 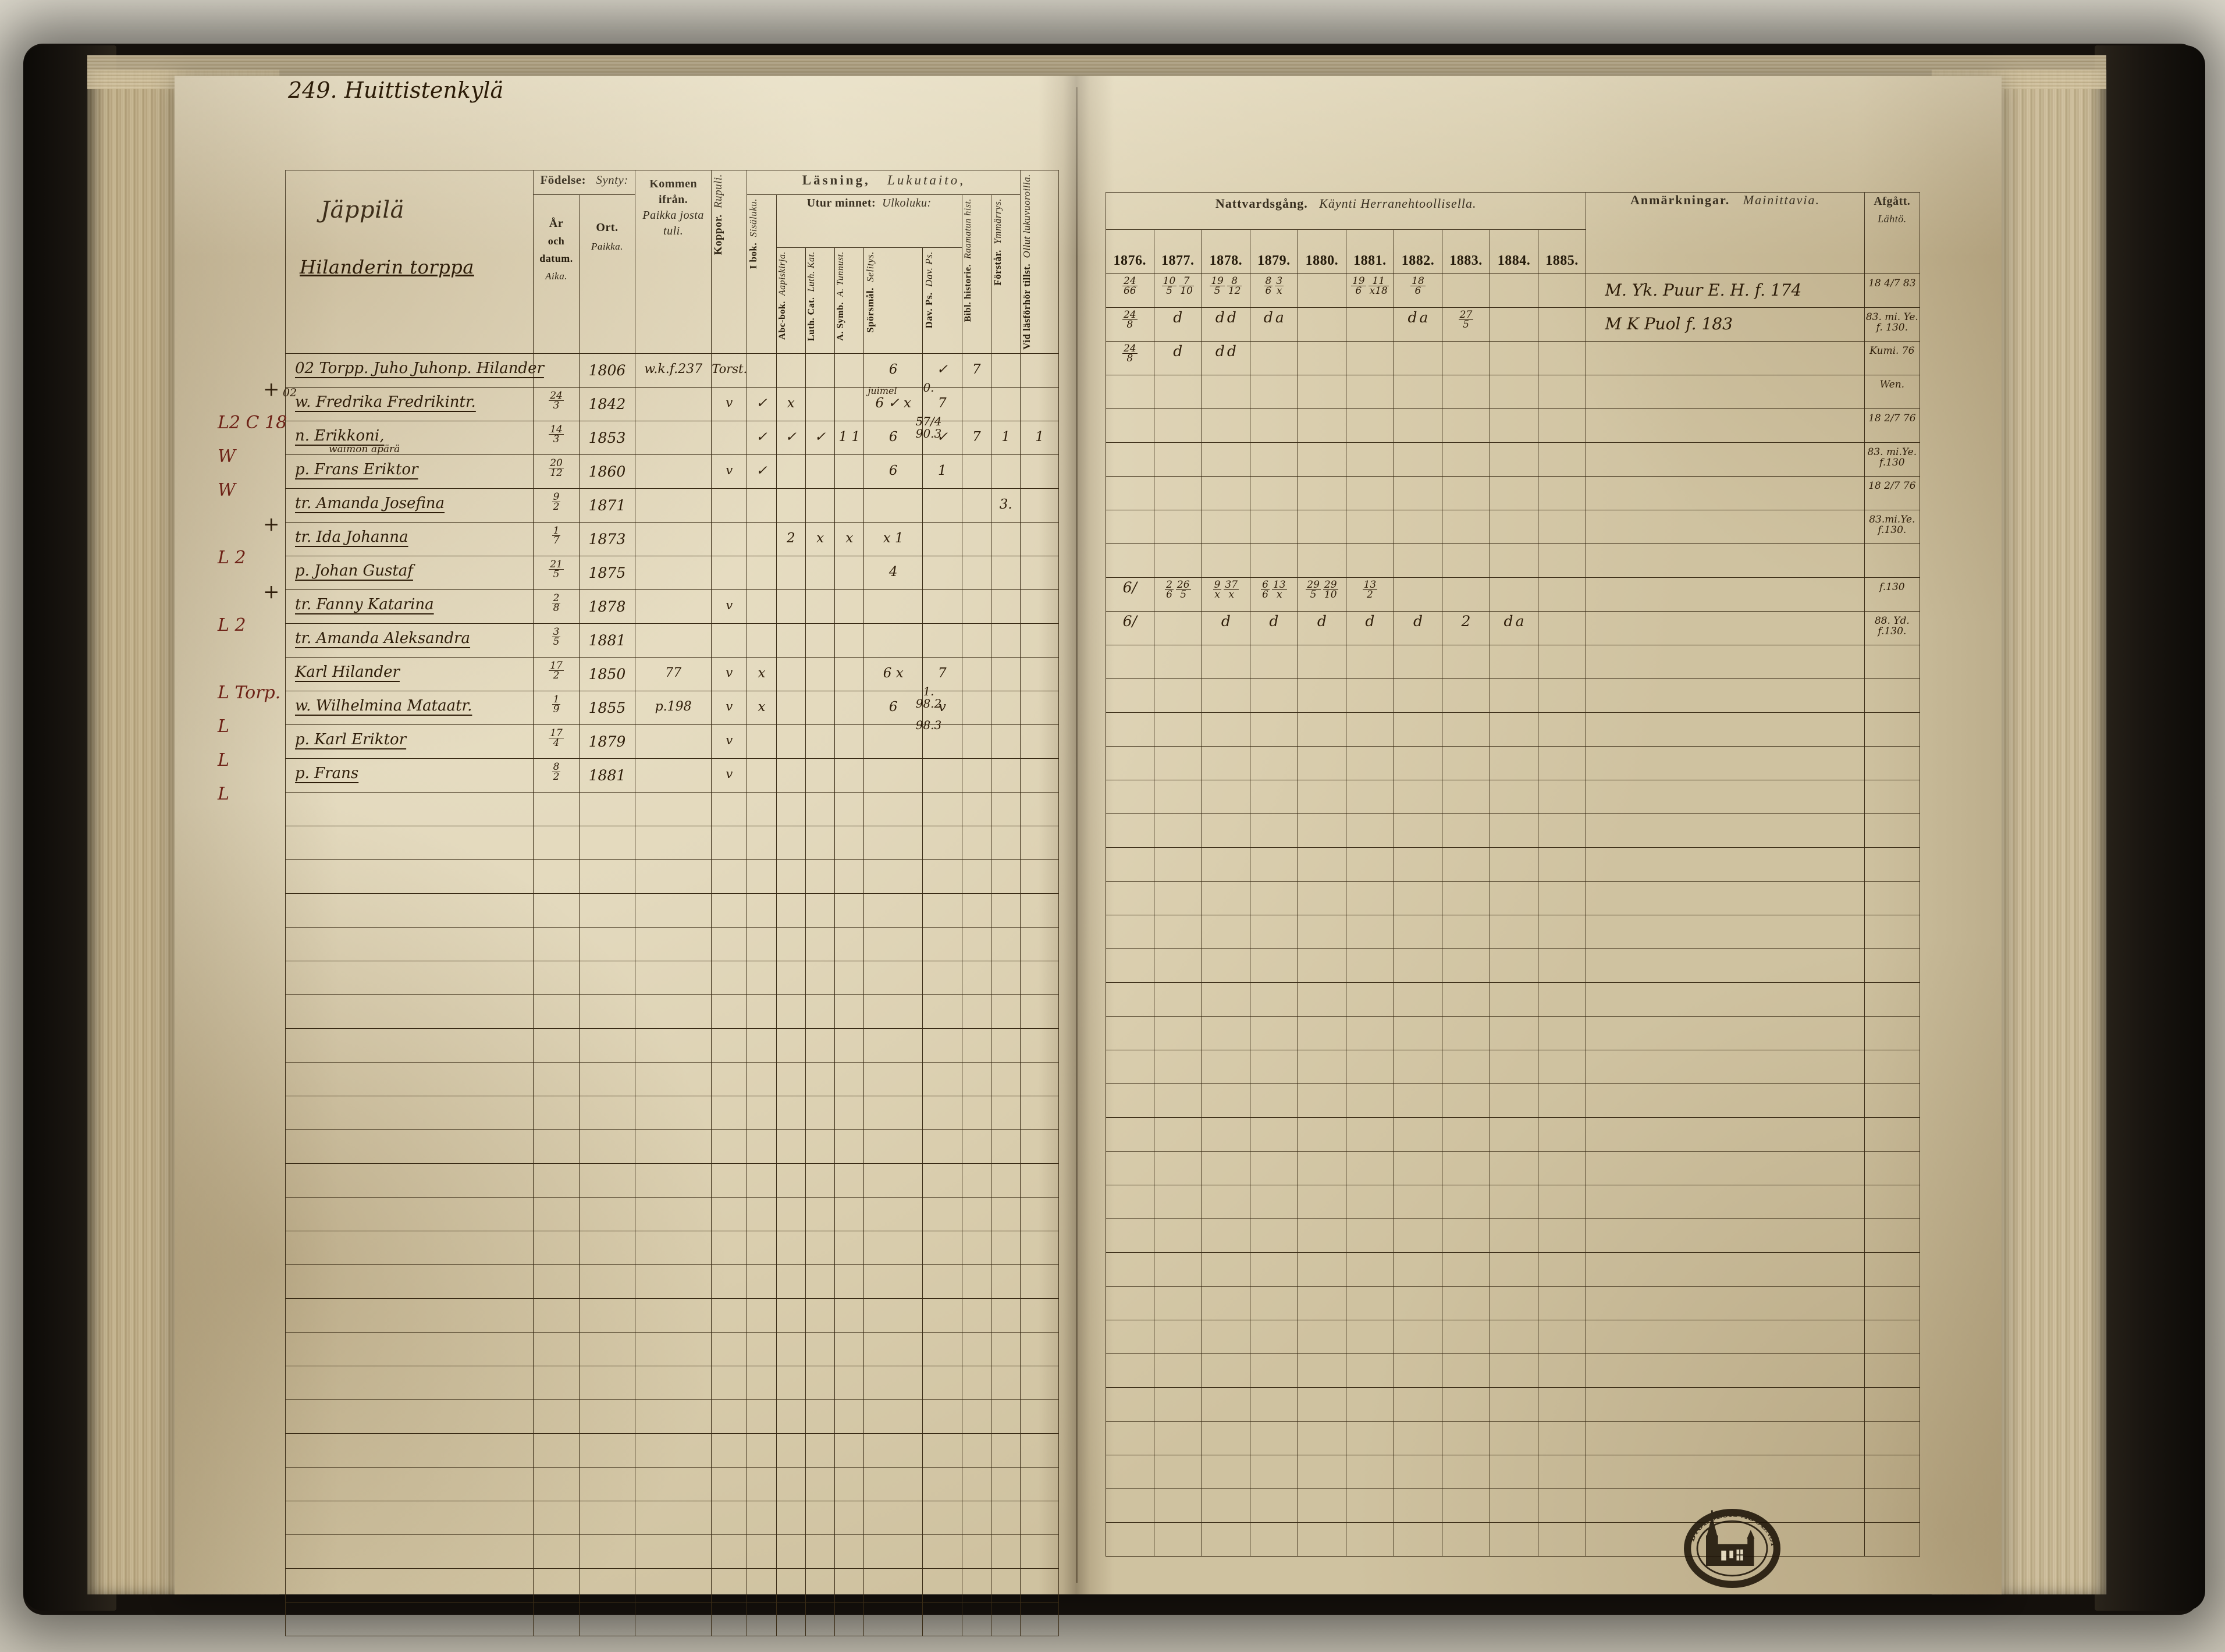 What do you see at coordinates (730, 673) in the screenshot?
I see `smallpox-cell: v` at bounding box center [730, 673].